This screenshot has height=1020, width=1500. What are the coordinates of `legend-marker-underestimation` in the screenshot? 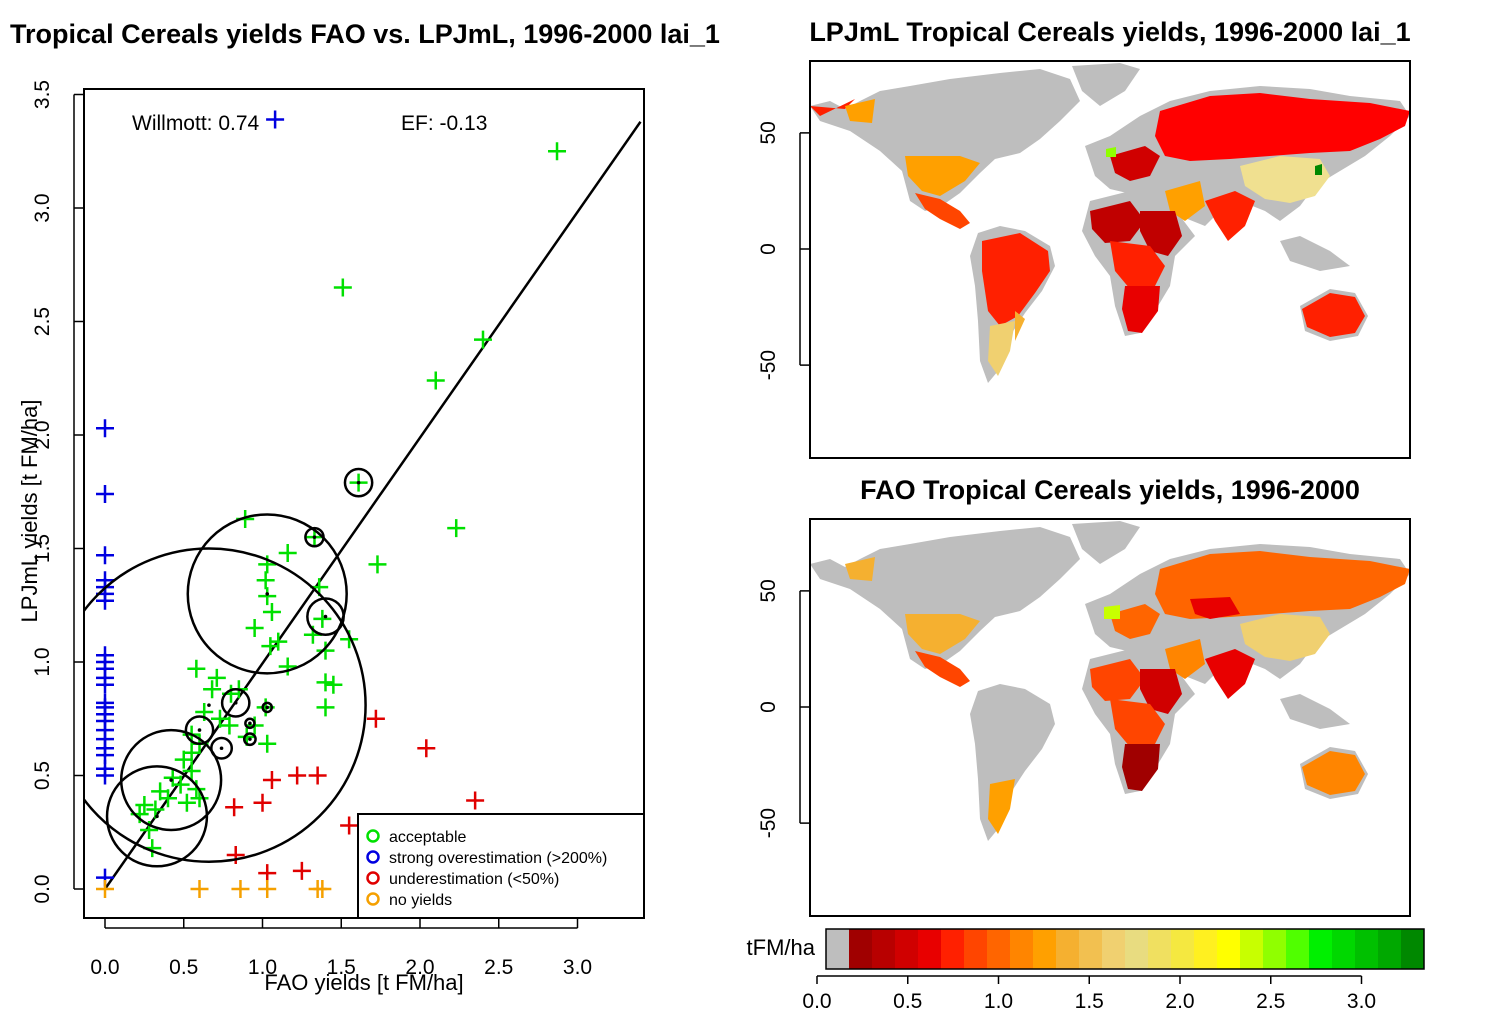 It's located at (373, 878).